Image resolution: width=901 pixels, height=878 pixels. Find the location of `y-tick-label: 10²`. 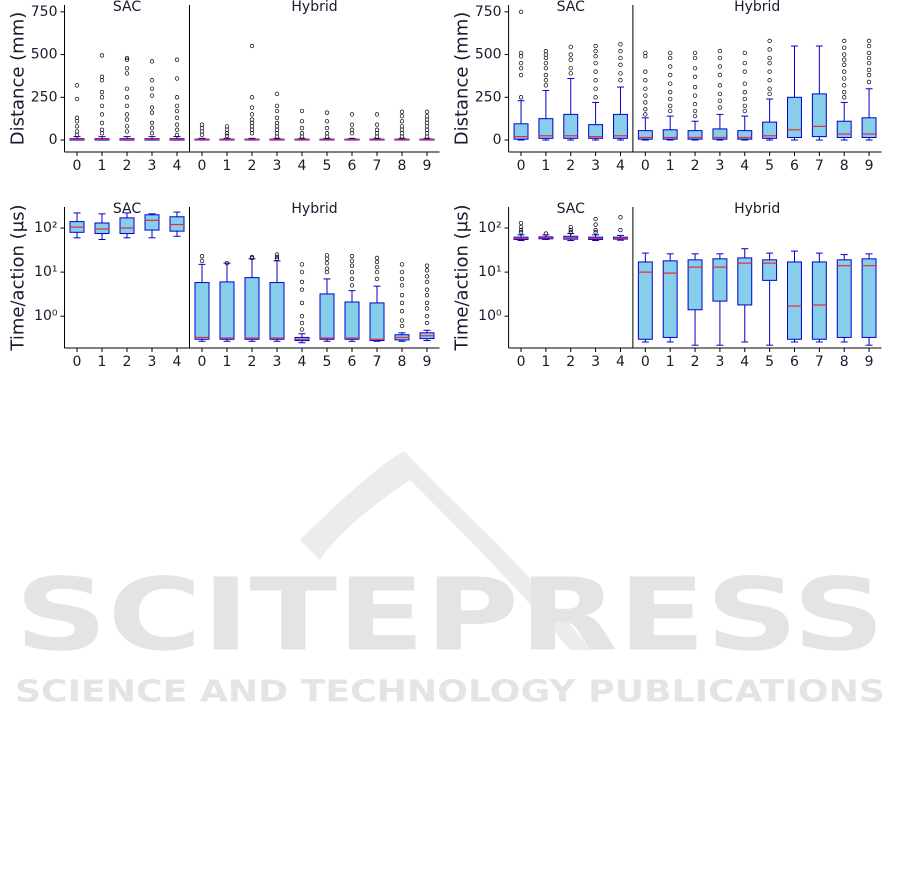

y-tick-label: 10² is located at coordinates (45, 228).